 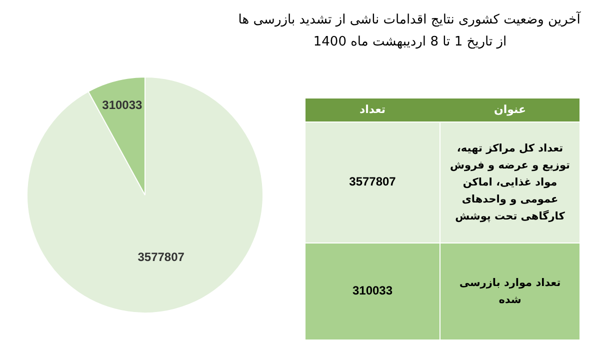 What do you see at coordinates (510, 182) in the screenshot?
I see `category-label: تعداد کل مراکز تهیه، توزیع و عرضه و فروش مواد غذایی، اماکن عمومی و واحدهای کارگاهی تحت پوشش` at bounding box center [510, 182].